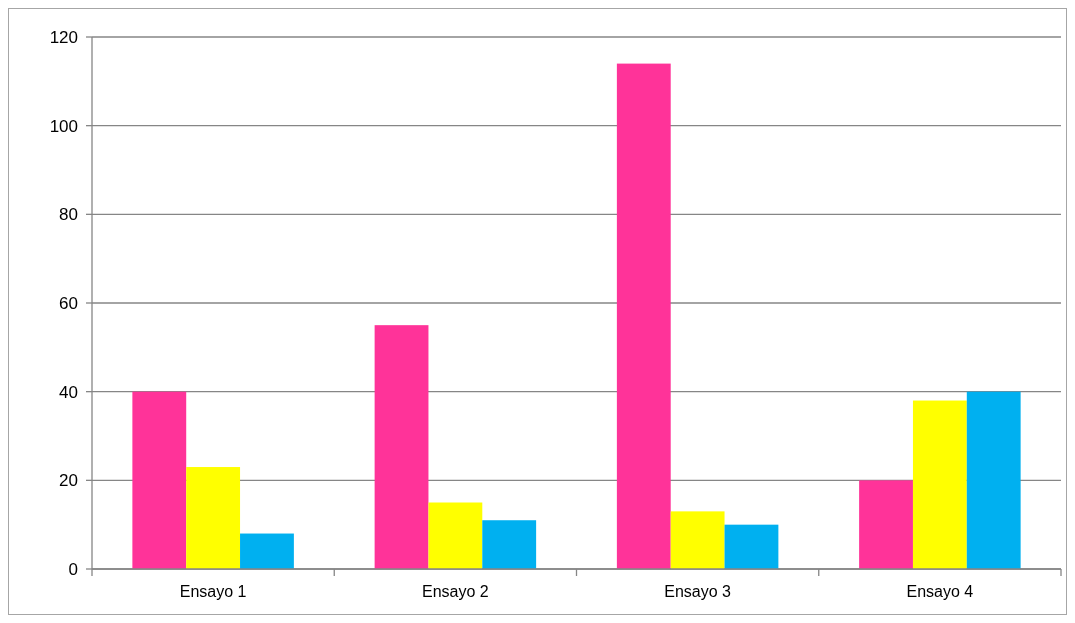 The height and width of the screenshot is (623, 1075). I want to click on x-tick-label: Ensayo 1, so click(213, 591).